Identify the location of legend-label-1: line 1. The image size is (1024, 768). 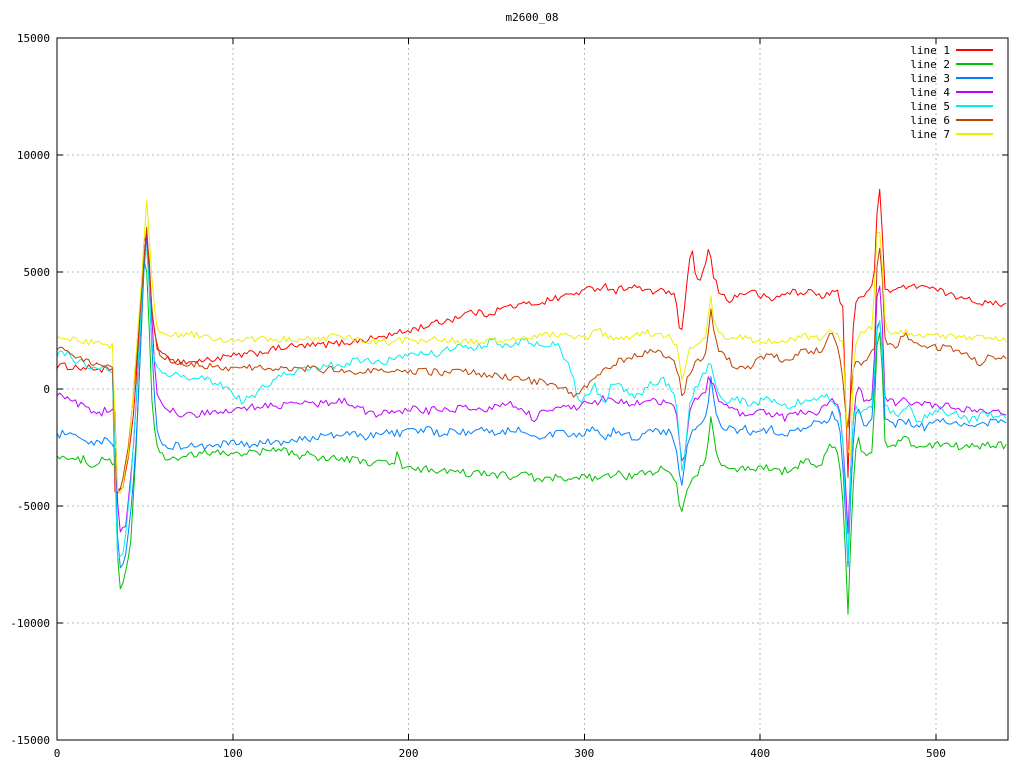
(930, 50).